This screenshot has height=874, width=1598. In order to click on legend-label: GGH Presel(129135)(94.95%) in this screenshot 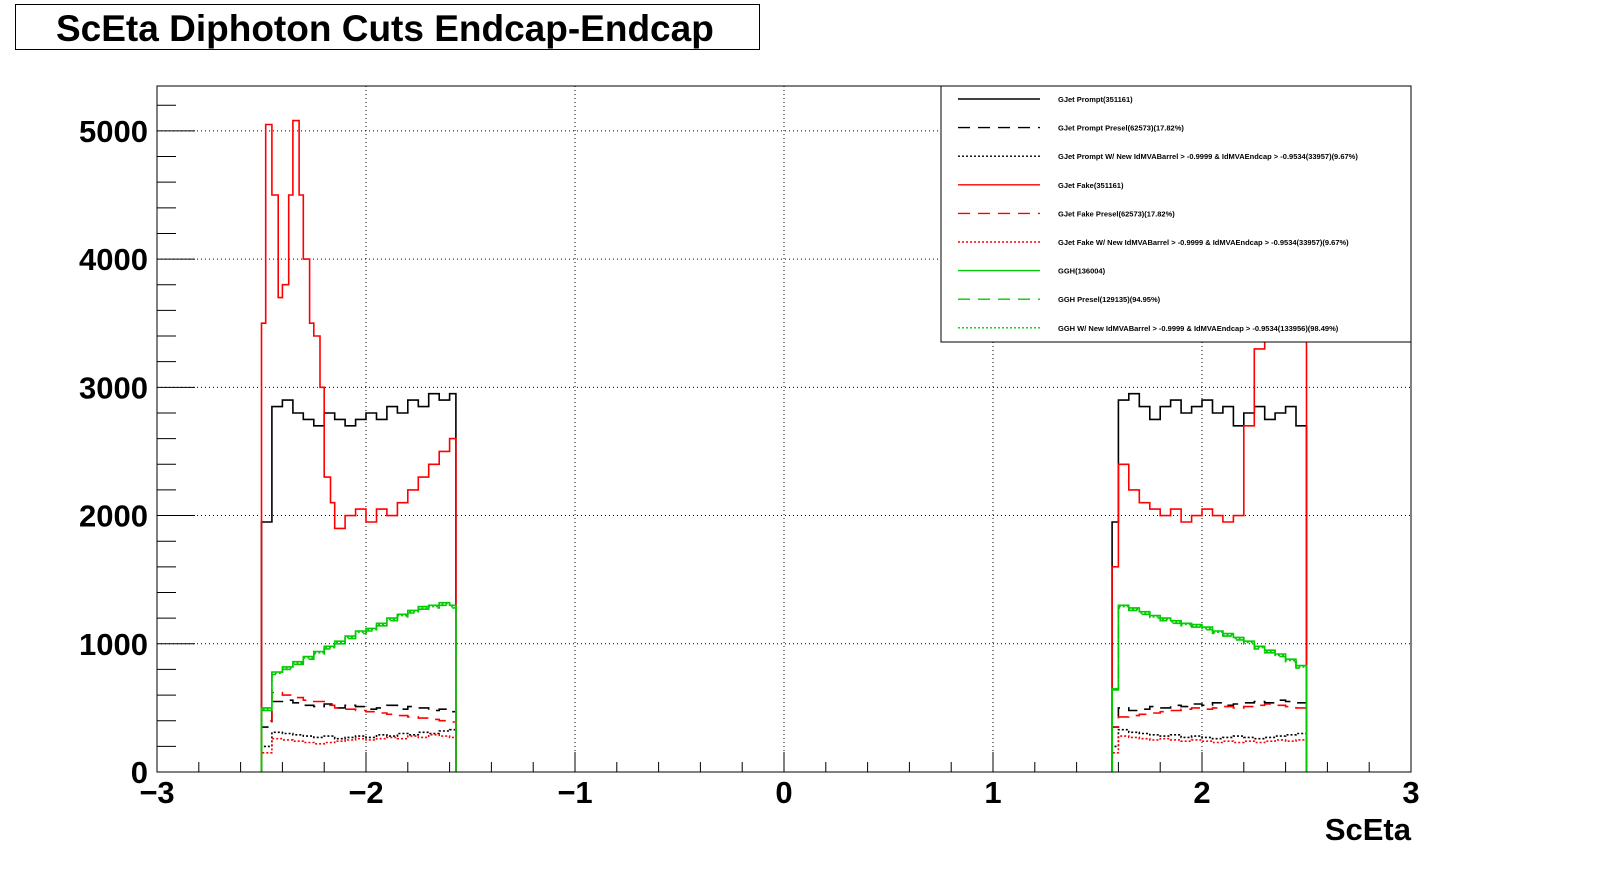, I will do `click(1109, 299)`.